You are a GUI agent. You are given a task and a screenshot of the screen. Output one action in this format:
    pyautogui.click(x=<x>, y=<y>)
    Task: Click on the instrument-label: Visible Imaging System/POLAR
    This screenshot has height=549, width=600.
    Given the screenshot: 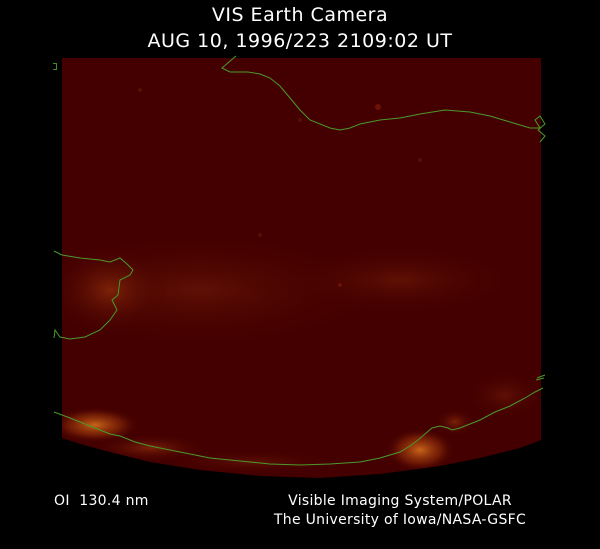 What is the action you would take?
    pyautogui.click(x=400, y=501)
    